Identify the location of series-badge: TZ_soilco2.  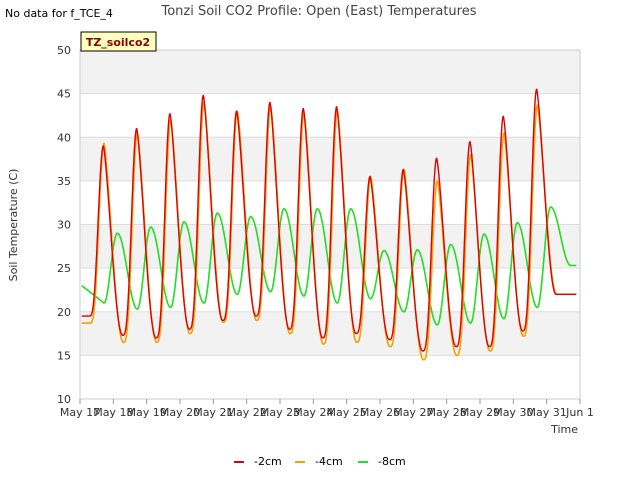
(118, 41).